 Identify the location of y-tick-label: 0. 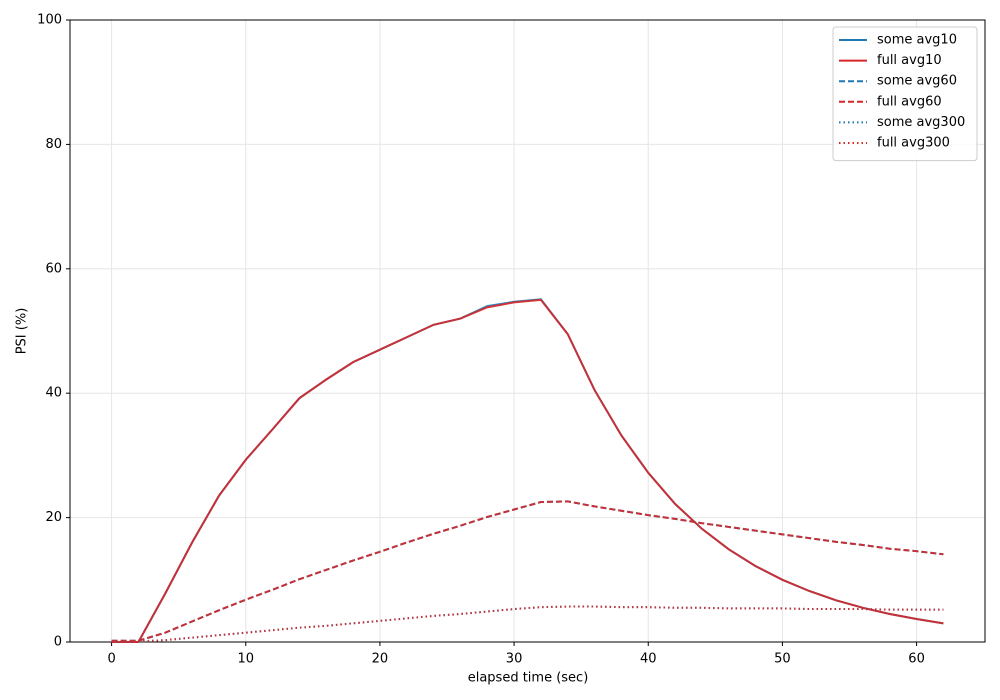
(58, 642).